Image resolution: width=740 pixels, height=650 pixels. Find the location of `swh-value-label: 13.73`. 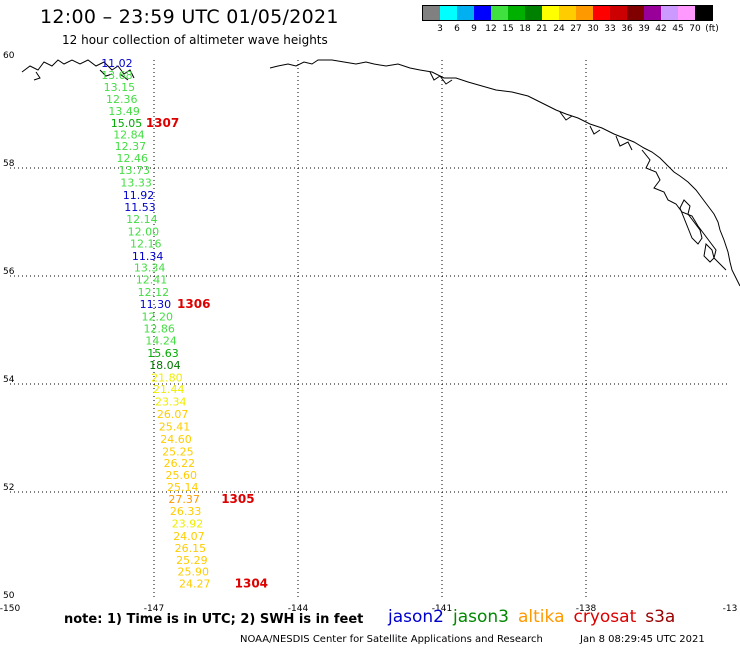

swh-value-label: 13.73 is located at coordinates (134, 170).